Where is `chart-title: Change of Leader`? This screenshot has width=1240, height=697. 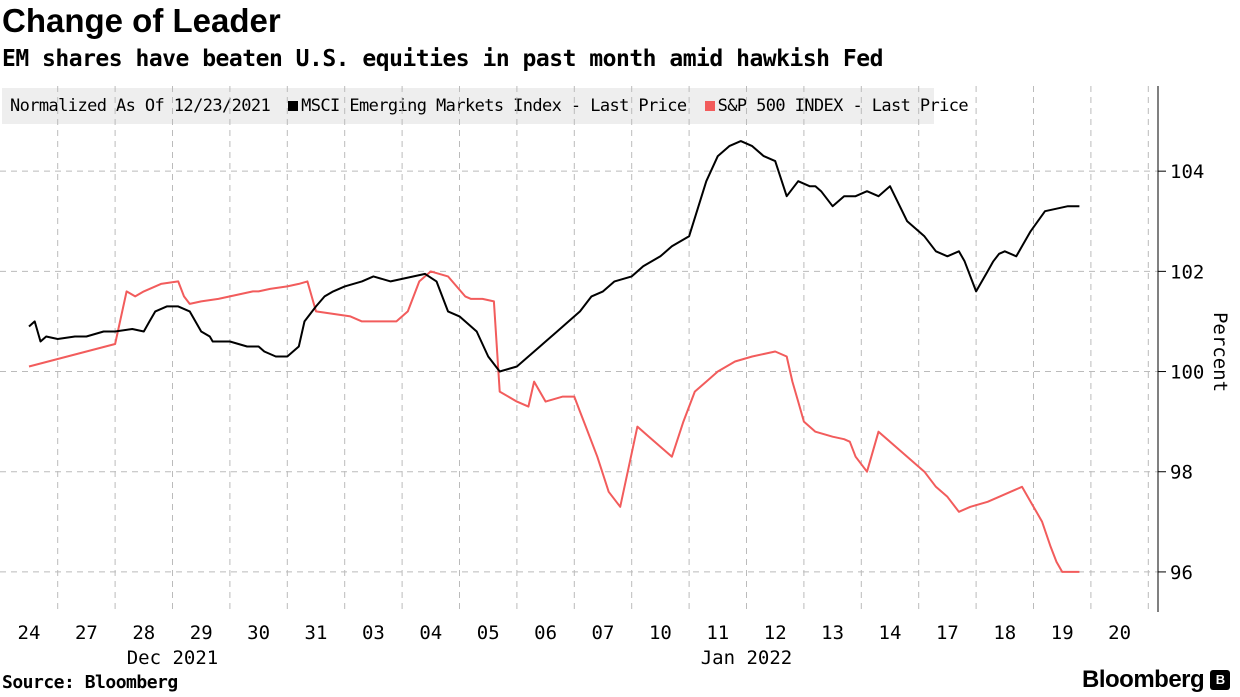 chart-title: Change of Leader is located at coordinates (141, 20).